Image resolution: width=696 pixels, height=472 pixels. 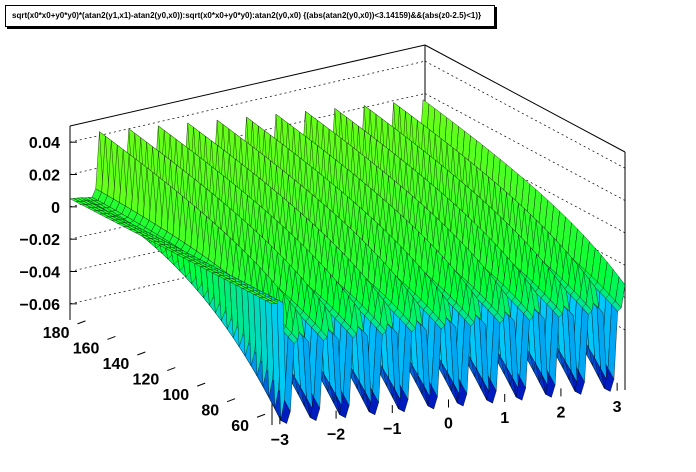 I want to click on surface-cell, so click(x=620, y=292).